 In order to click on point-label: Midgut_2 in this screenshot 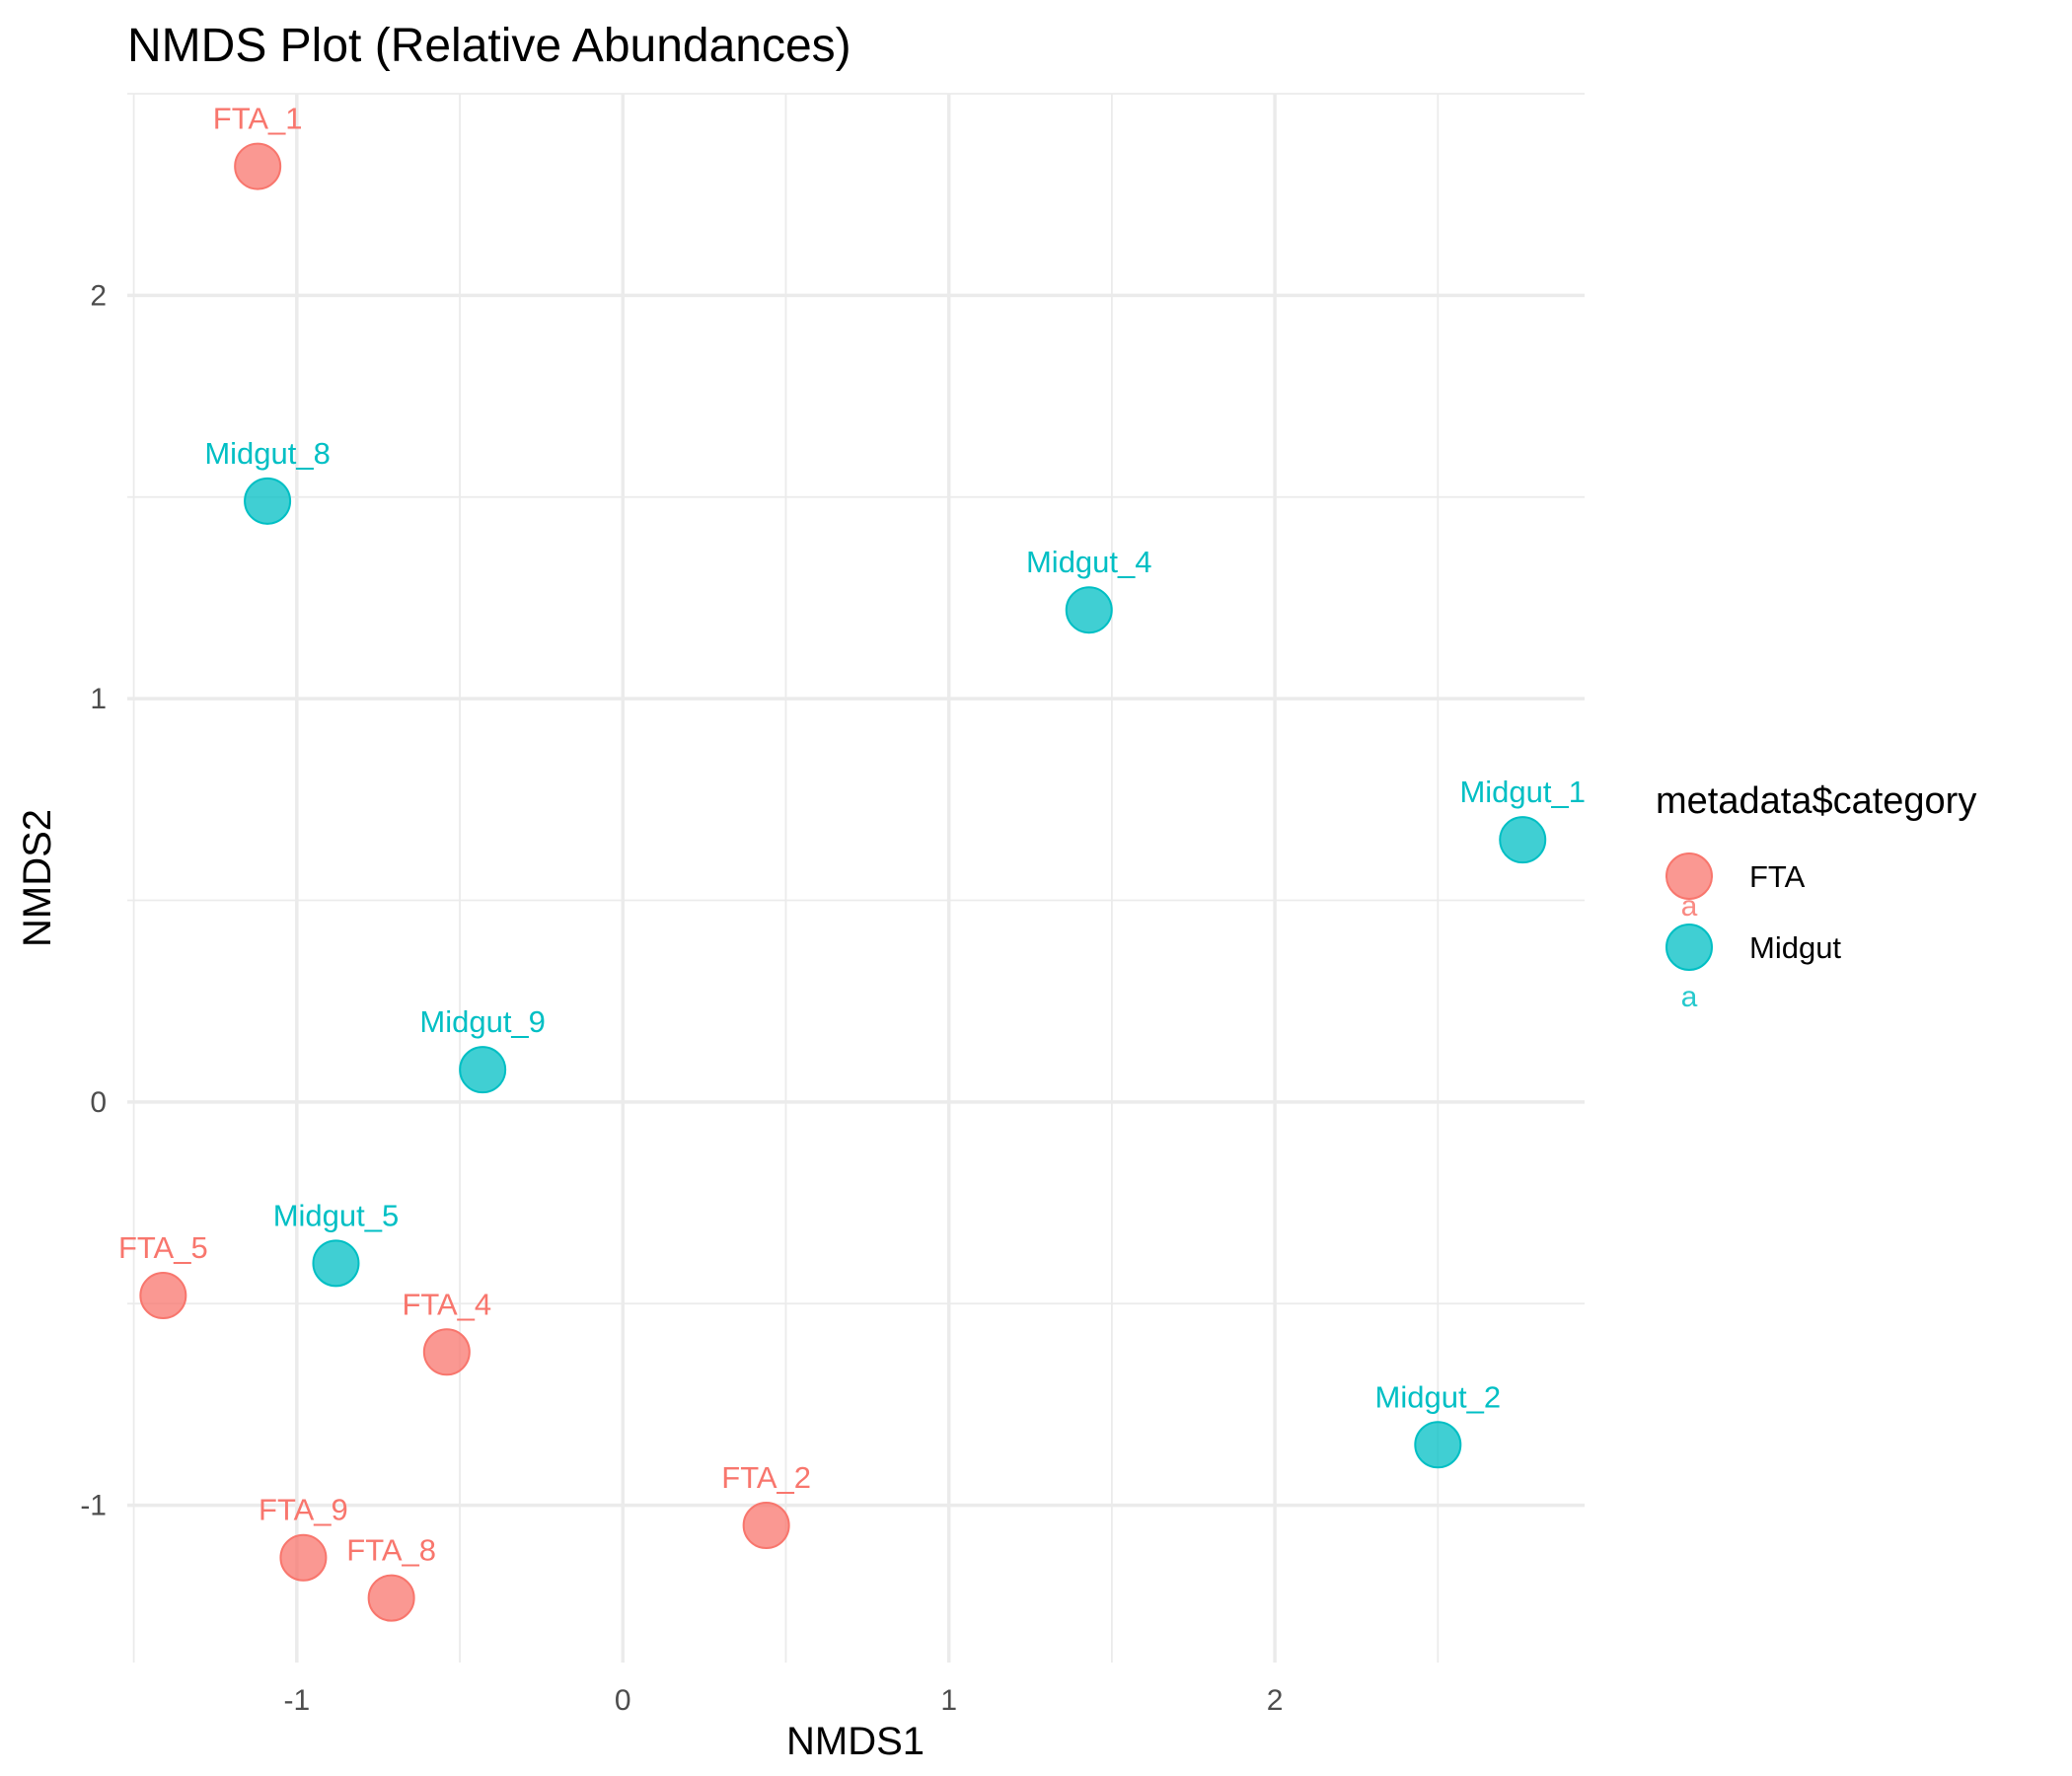, I will do `click(1439, 1396)`.